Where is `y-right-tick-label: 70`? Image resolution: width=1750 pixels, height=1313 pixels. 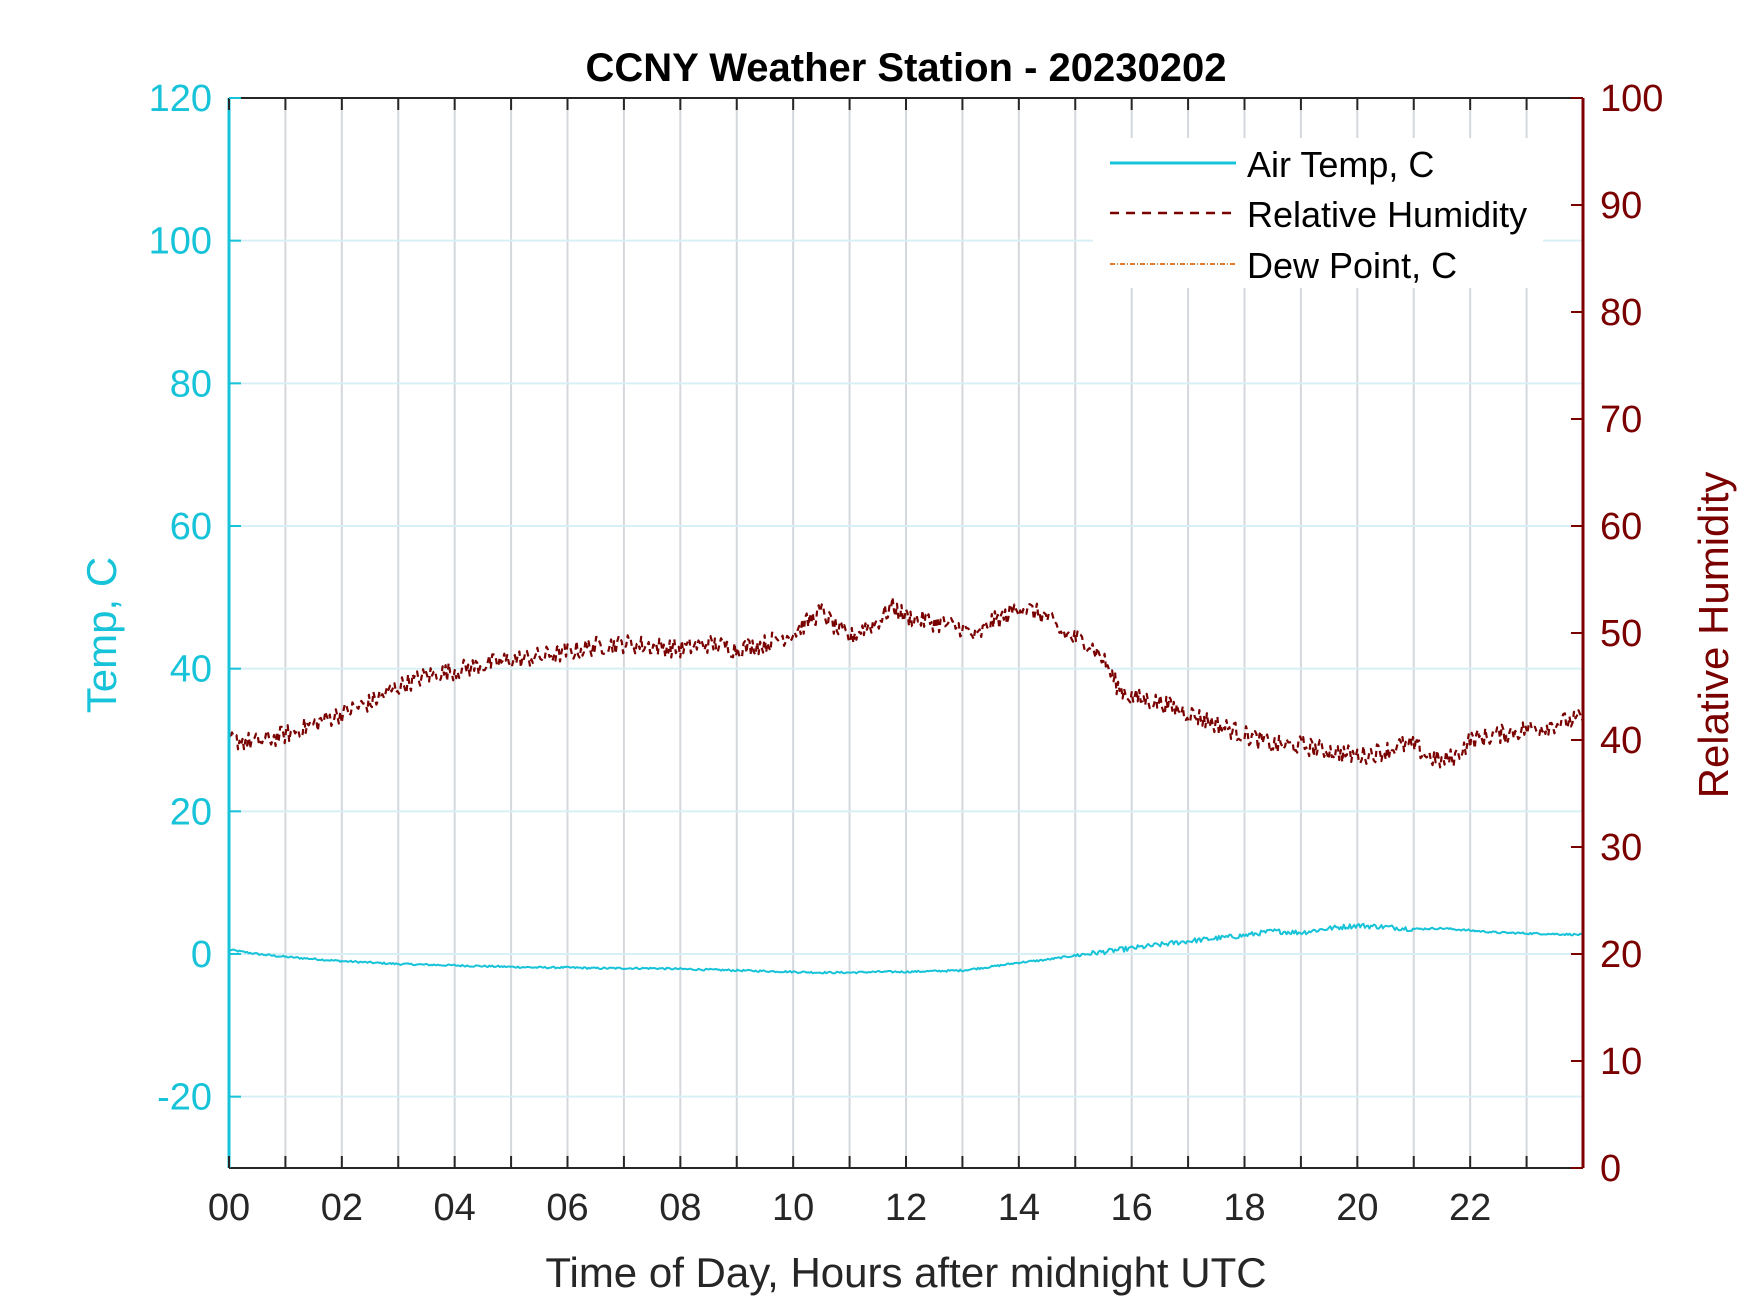
y-right-tick-label: 70 is located at coordinates (1621, 420).